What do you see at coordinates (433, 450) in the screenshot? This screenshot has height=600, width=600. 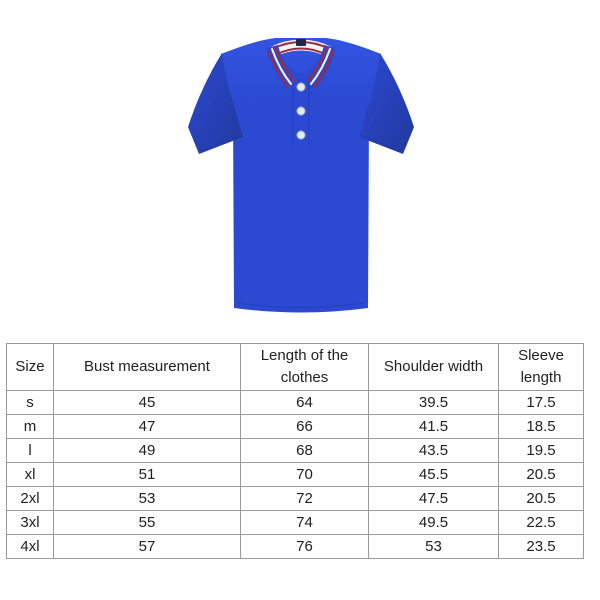 I see `measurement-cell: 43.5` at bounding box center [433, 450].